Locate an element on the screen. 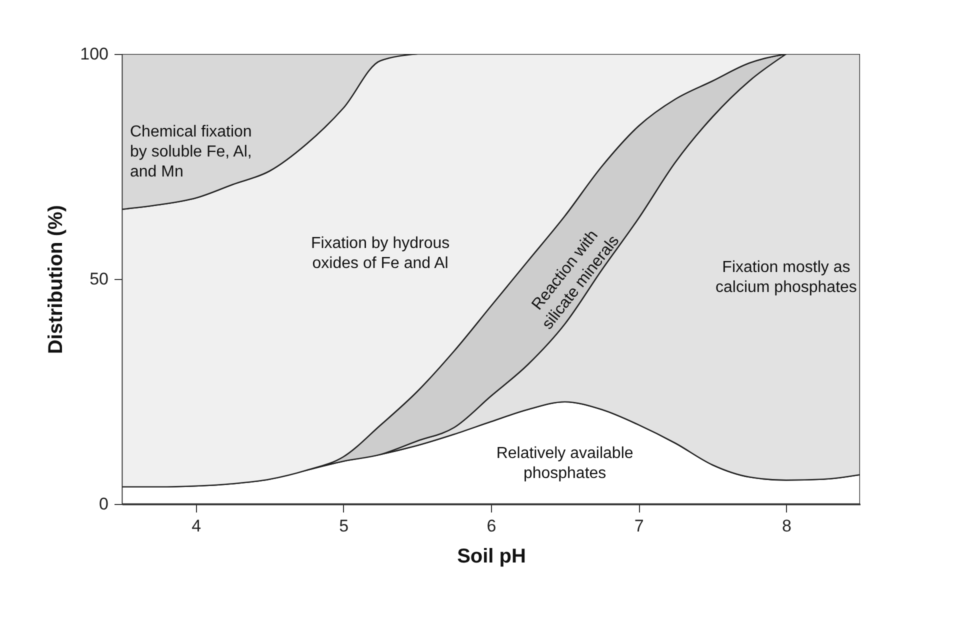 This screenshot has height=622, width=953. x-tick-label: 6 is located at coordinates (491, 526).